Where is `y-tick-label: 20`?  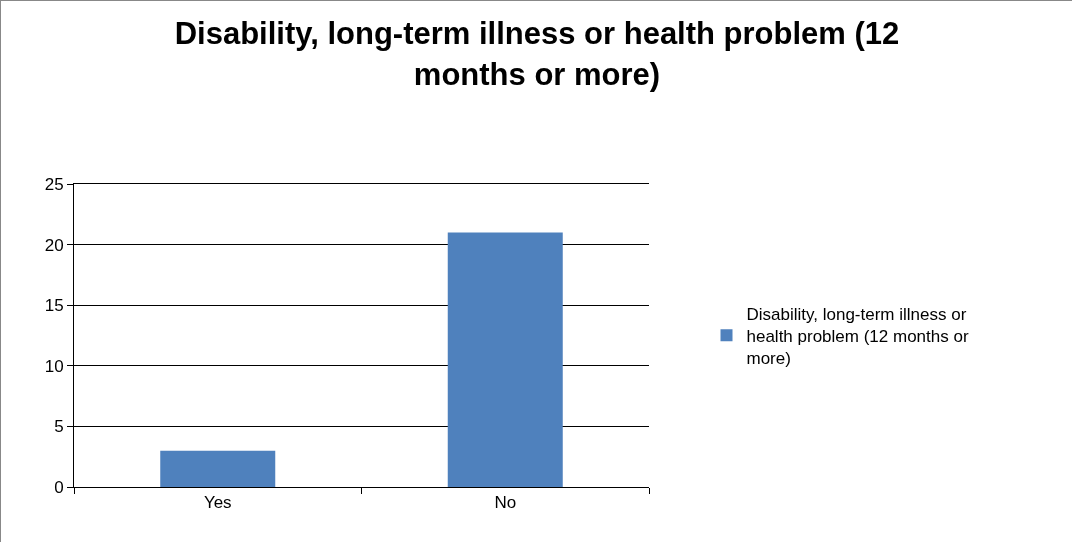 y-tick-label: 20 is located at coordinates (54, 245).